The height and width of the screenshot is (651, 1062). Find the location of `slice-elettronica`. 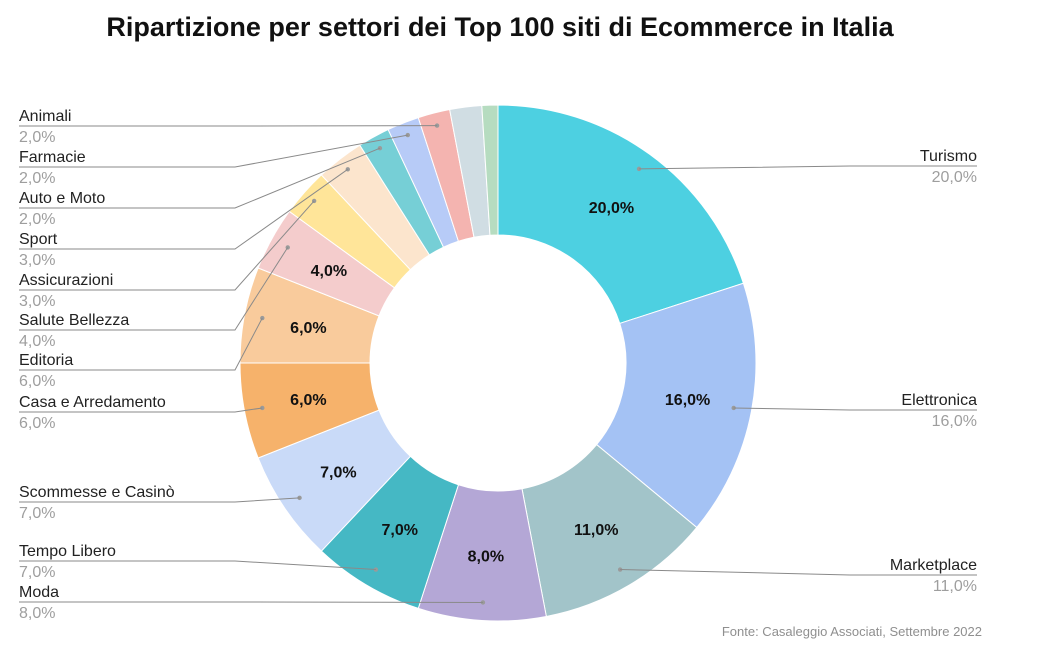

slice-elettronica is located at coordinates (676, 405).